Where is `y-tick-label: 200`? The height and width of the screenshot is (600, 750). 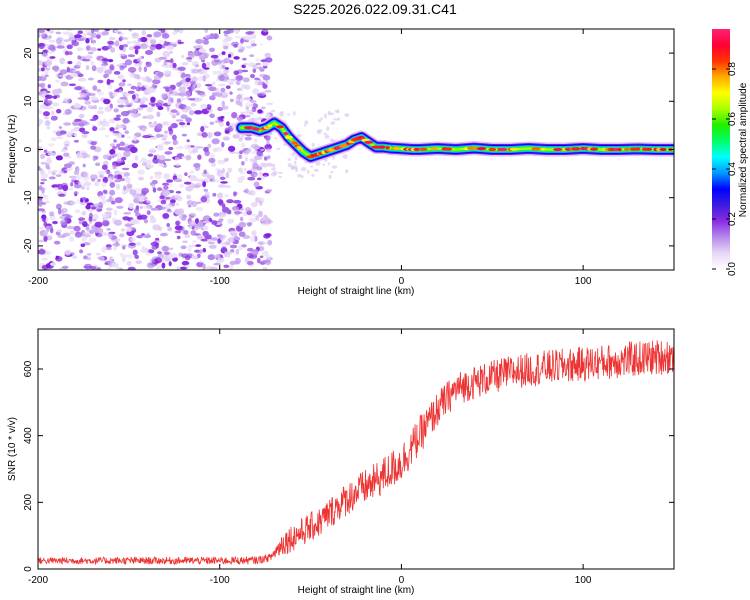 y-tick-label: 200 is located at coordinates (28, 502).